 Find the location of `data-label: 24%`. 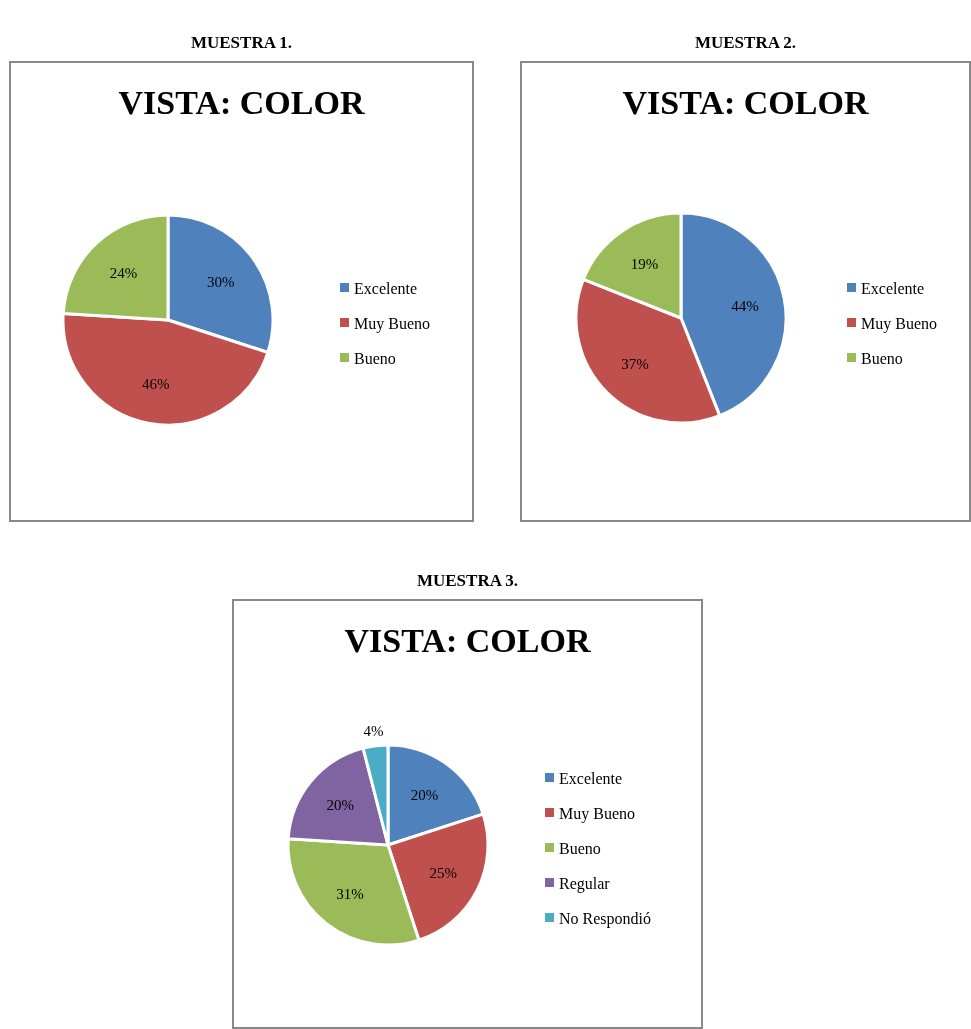

data-label: 24% is located at coordinates (123, 272).